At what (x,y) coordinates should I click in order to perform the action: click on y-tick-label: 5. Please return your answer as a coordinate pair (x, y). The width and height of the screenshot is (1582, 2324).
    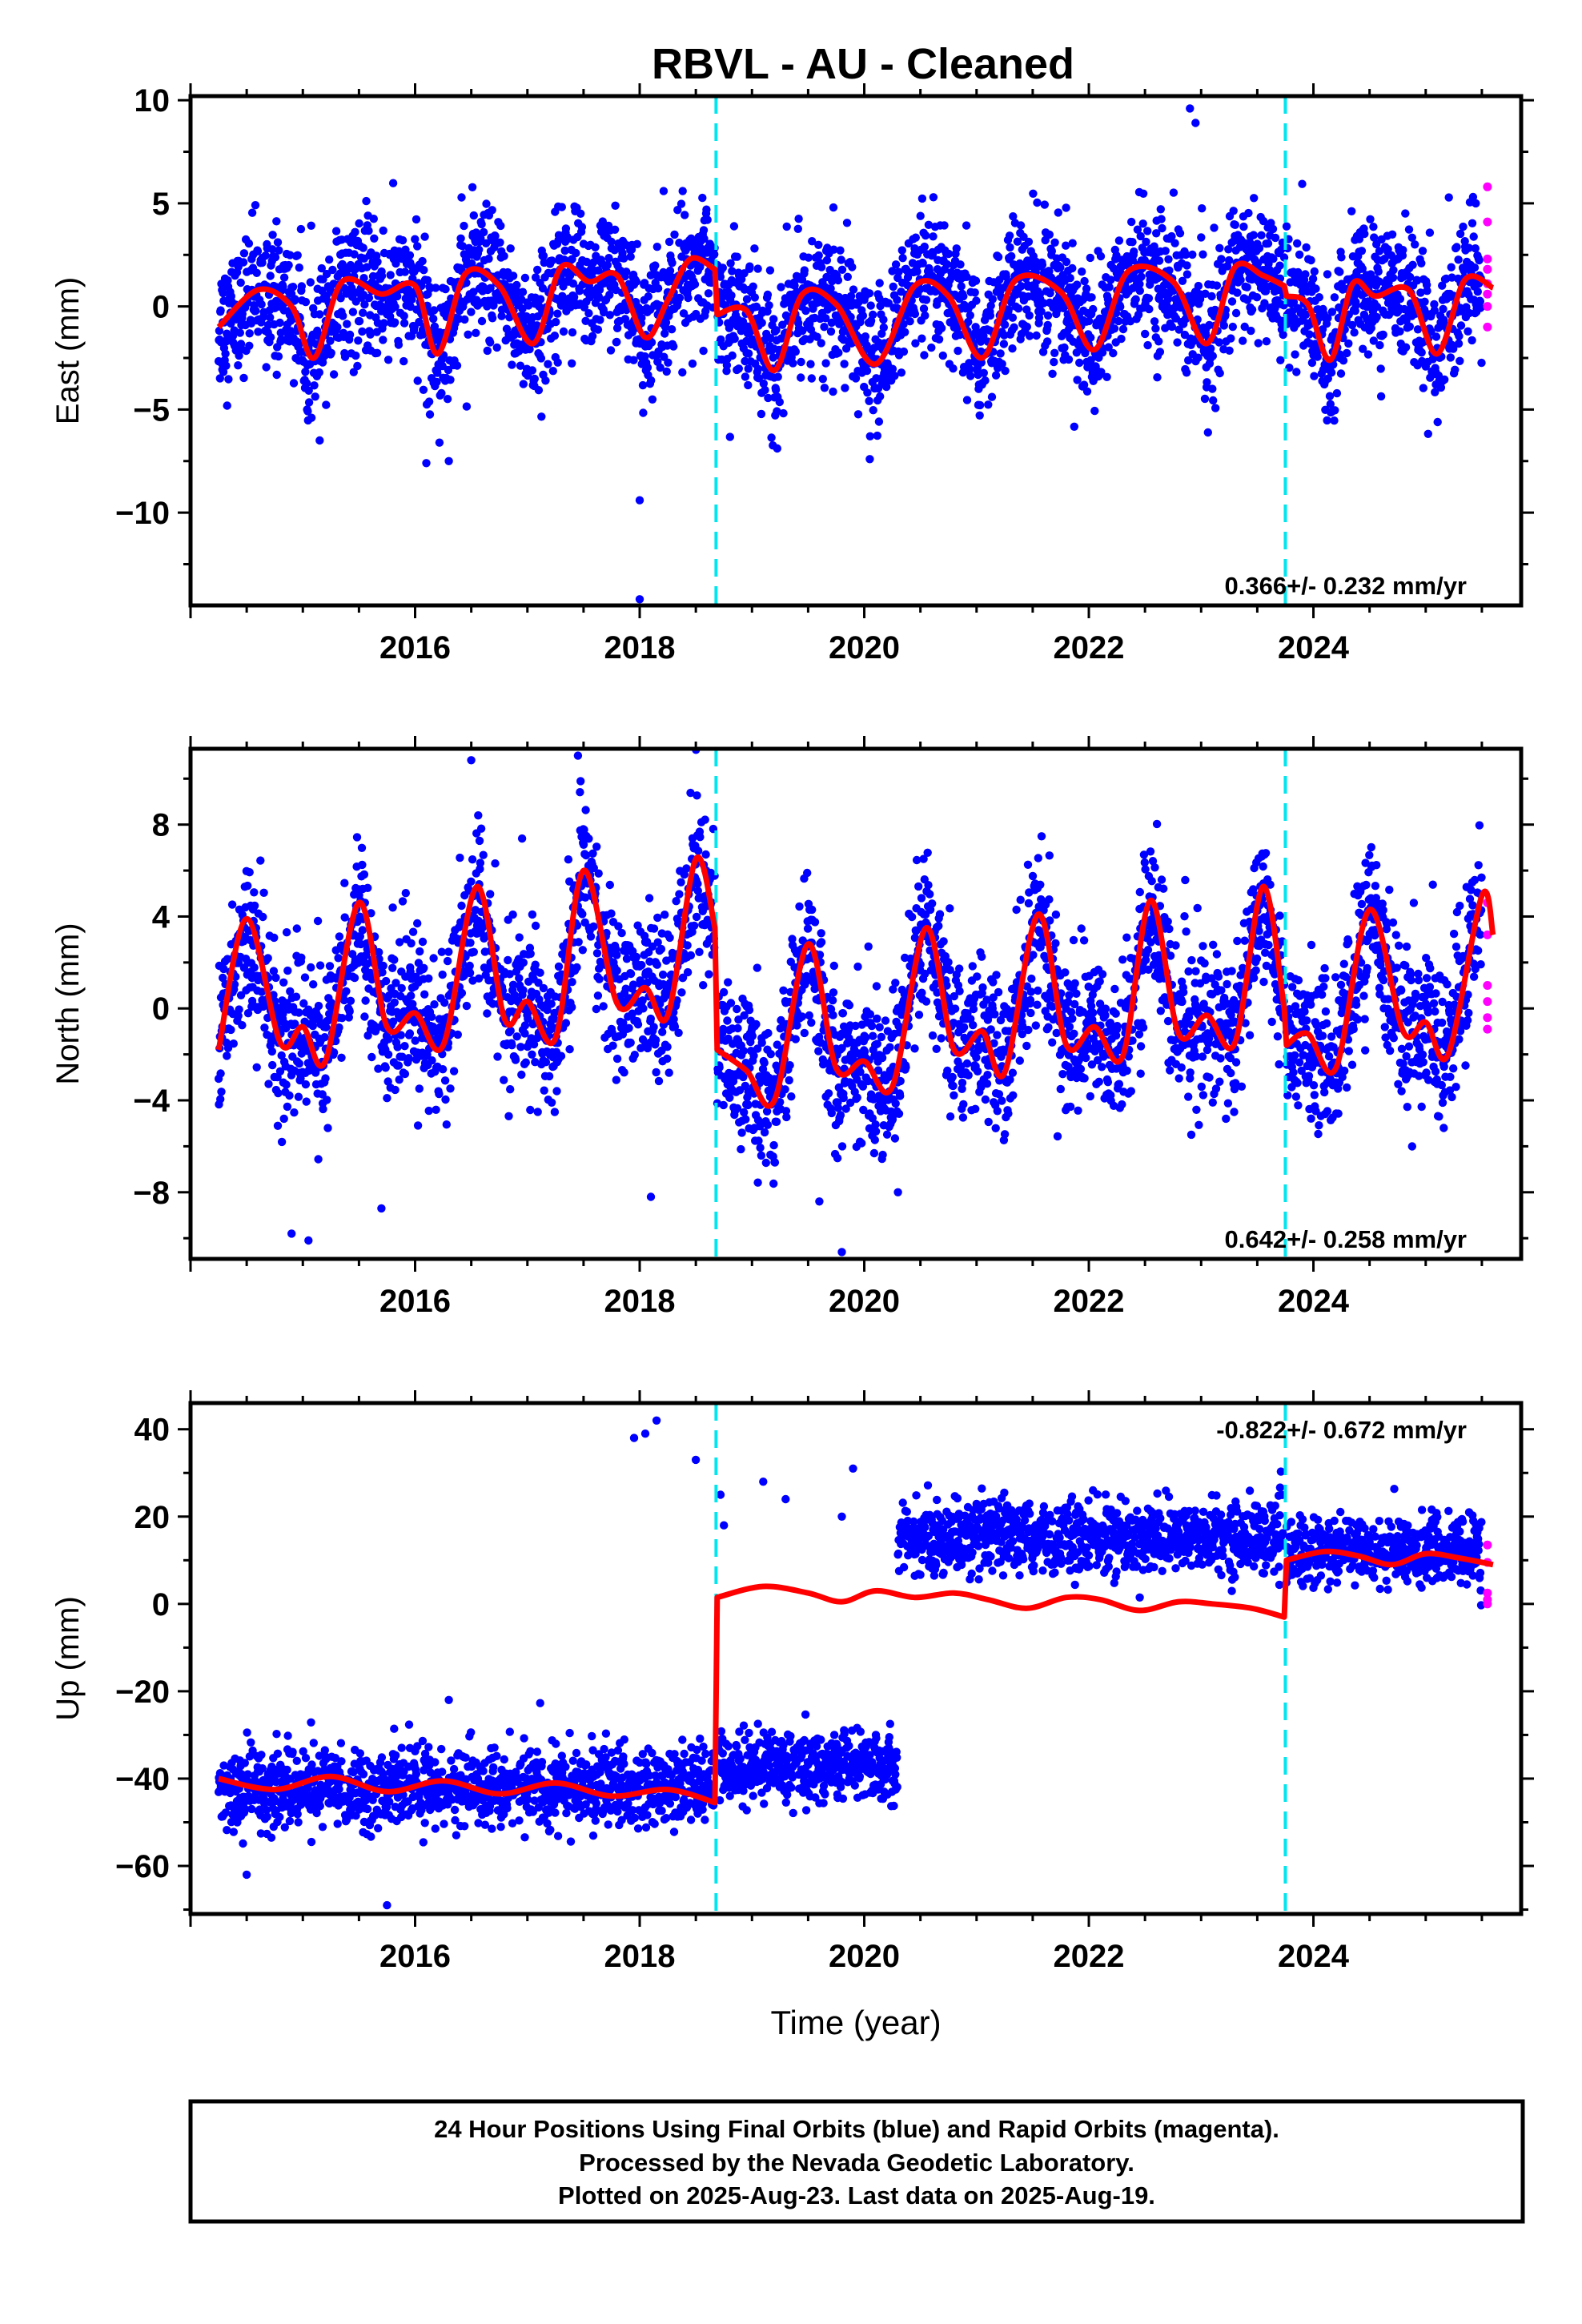
    Looking at the image, I should click on (161, 204).